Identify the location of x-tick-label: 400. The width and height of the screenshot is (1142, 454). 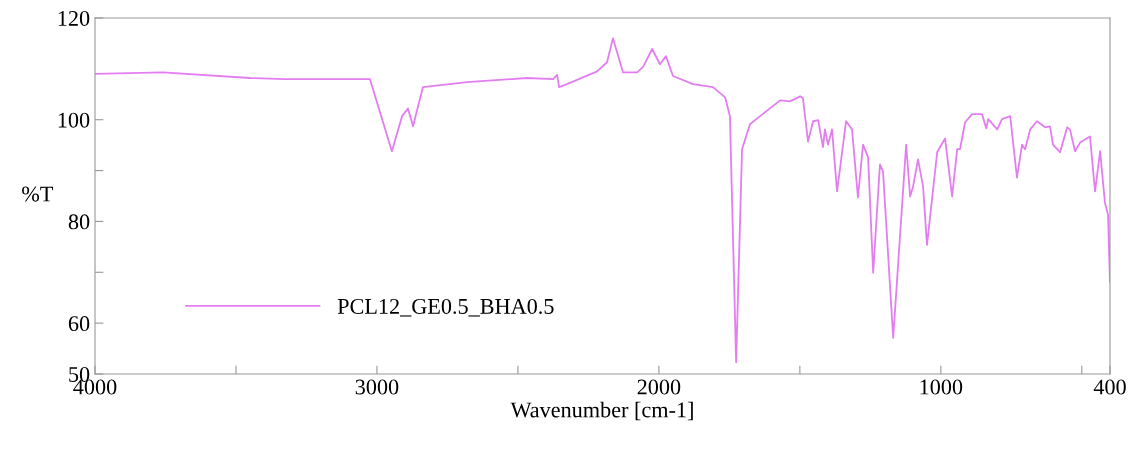
(1109, 387).